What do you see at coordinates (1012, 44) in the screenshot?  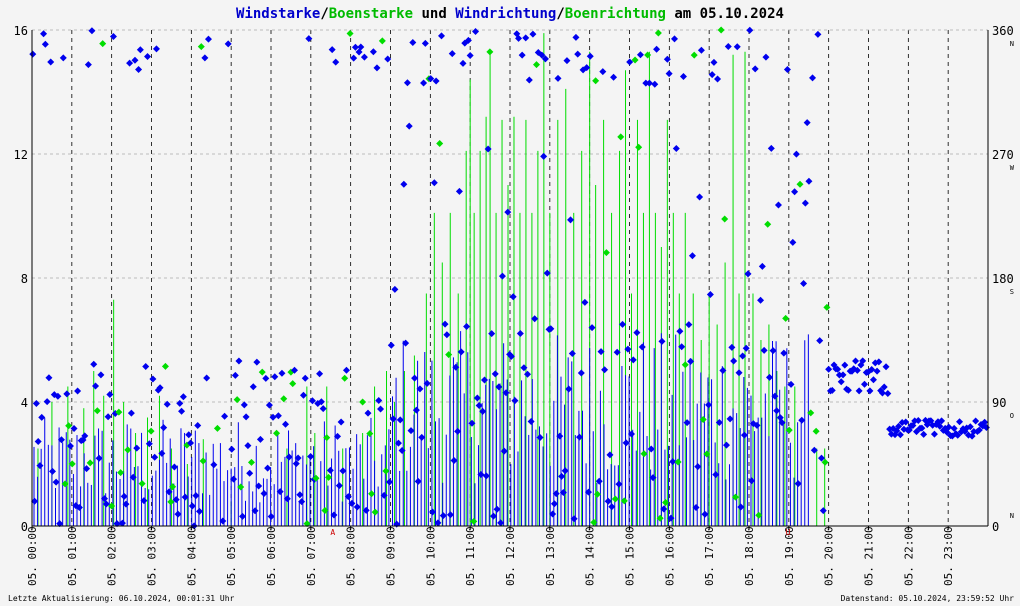 I see `compass-label: N` at bounding box center [1012, 44].